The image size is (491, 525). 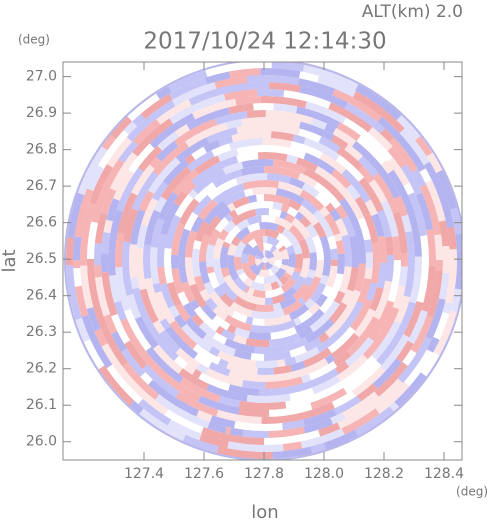 What do you see at coordinates (34, 40) in the screenshot?
I see `y-unit: (deg)` at bounding box center [34, 40].